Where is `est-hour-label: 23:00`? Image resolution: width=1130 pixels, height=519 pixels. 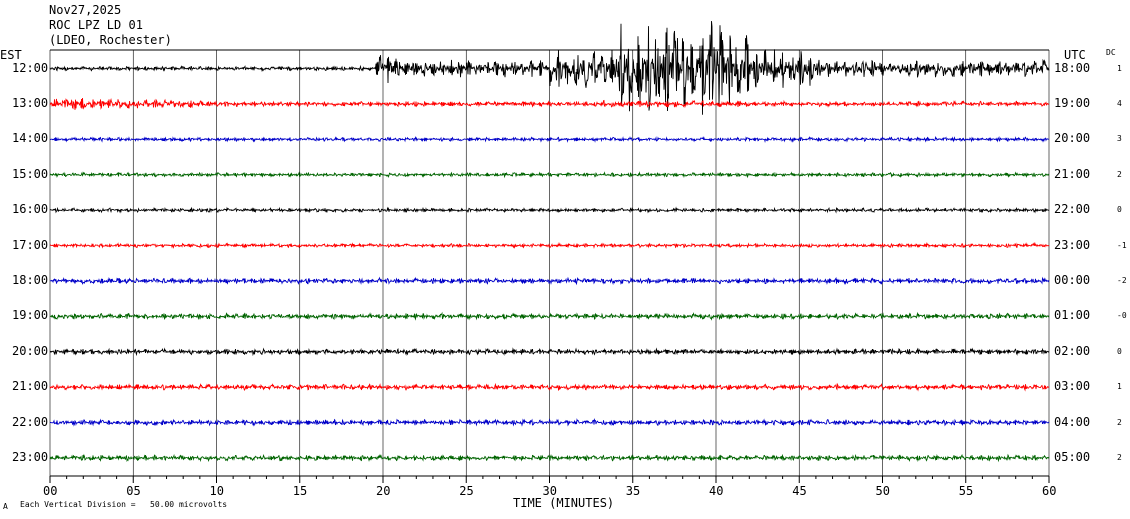 est-hour-label: 23:00 is located at coordinates (30, 456).